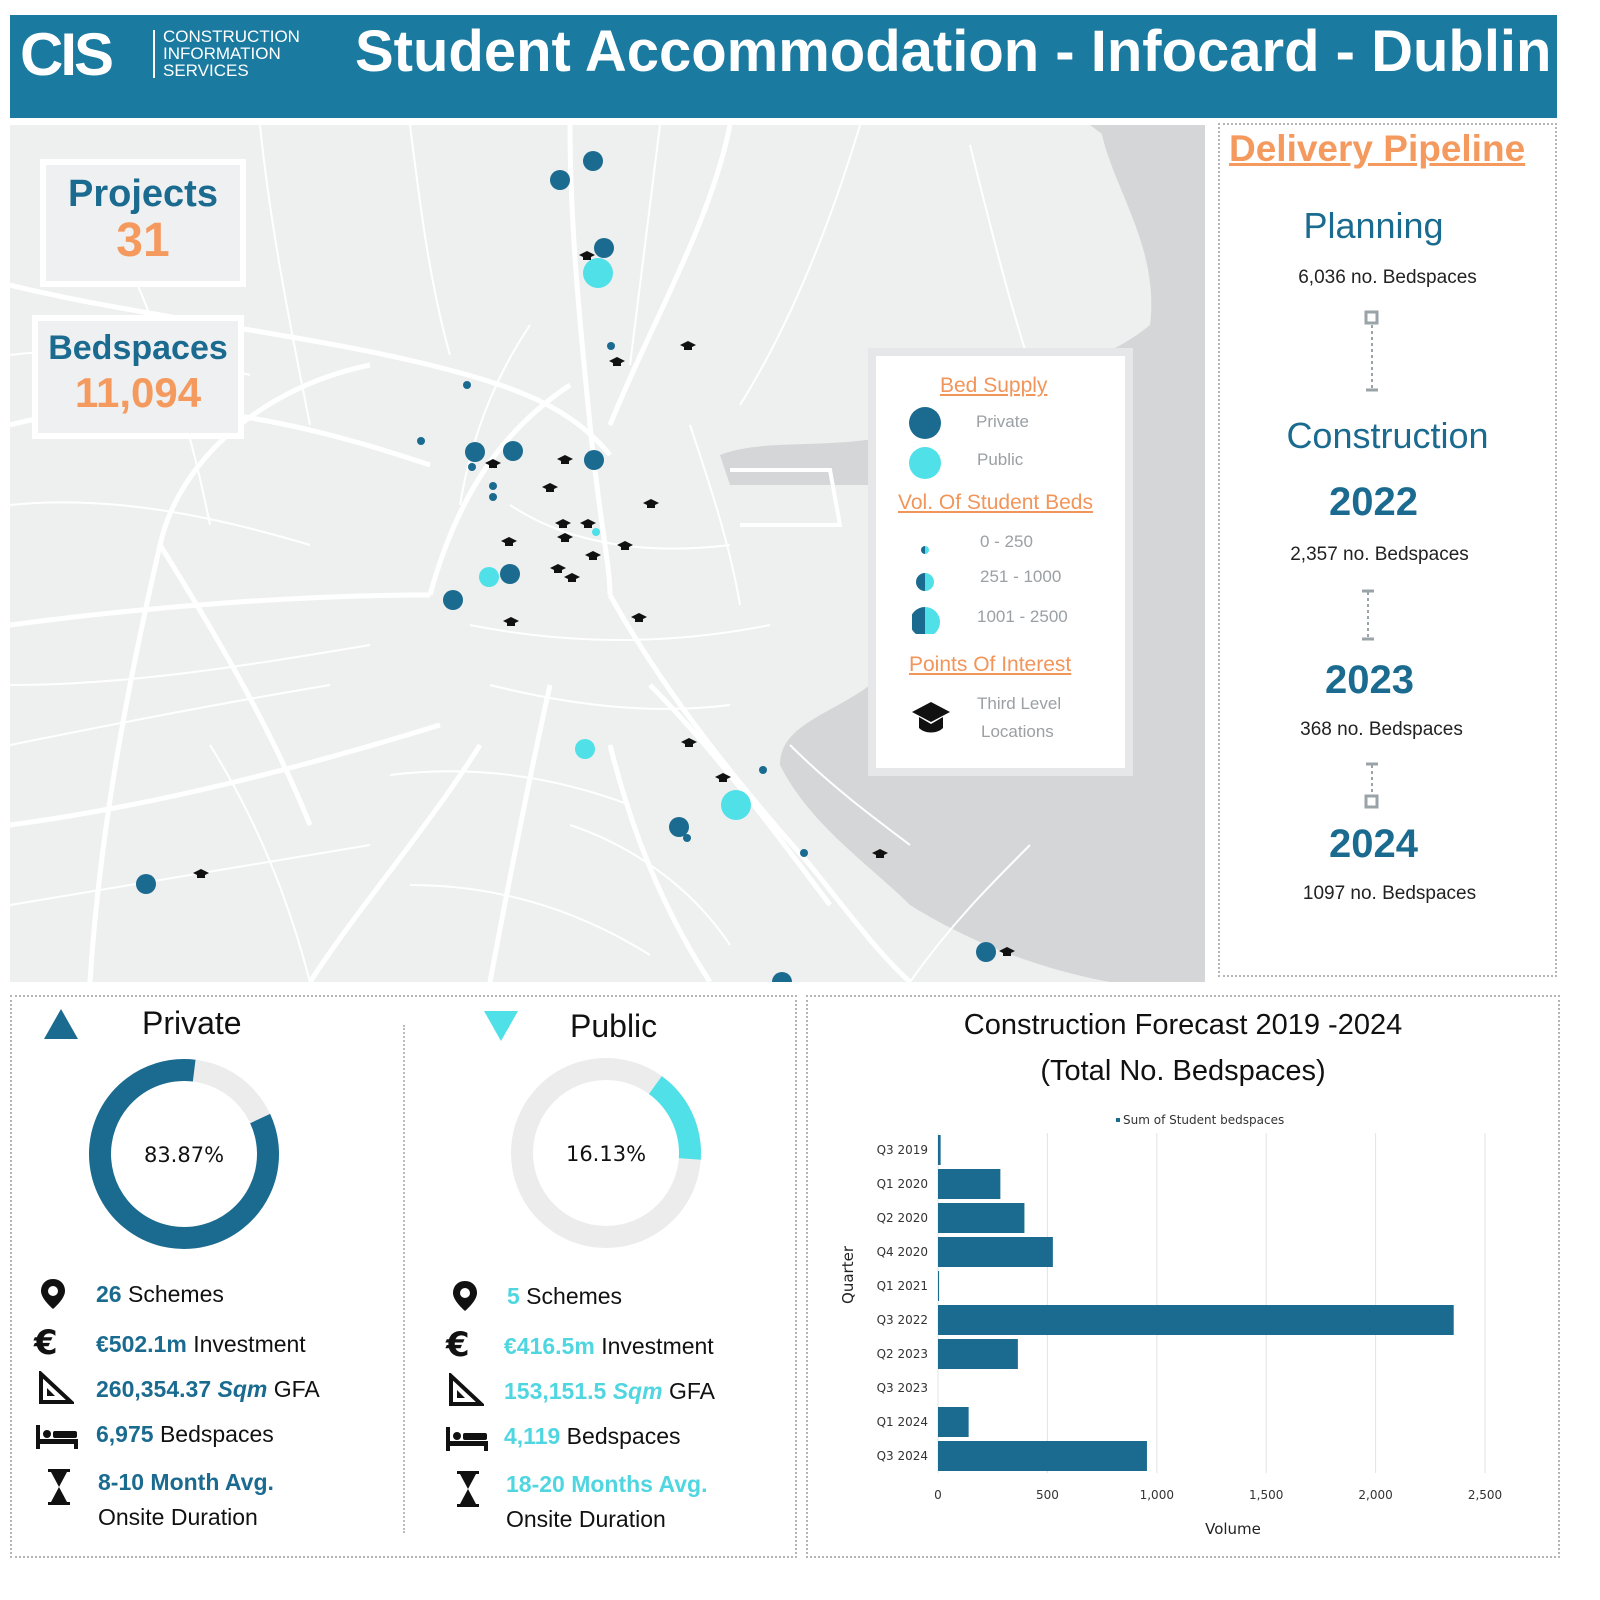 The height and width of the screenshot is (1600, 1600). What do you see at coordinates (786, 497) in the screenshot?
I see `port-road` at bounding box center [786, 497].